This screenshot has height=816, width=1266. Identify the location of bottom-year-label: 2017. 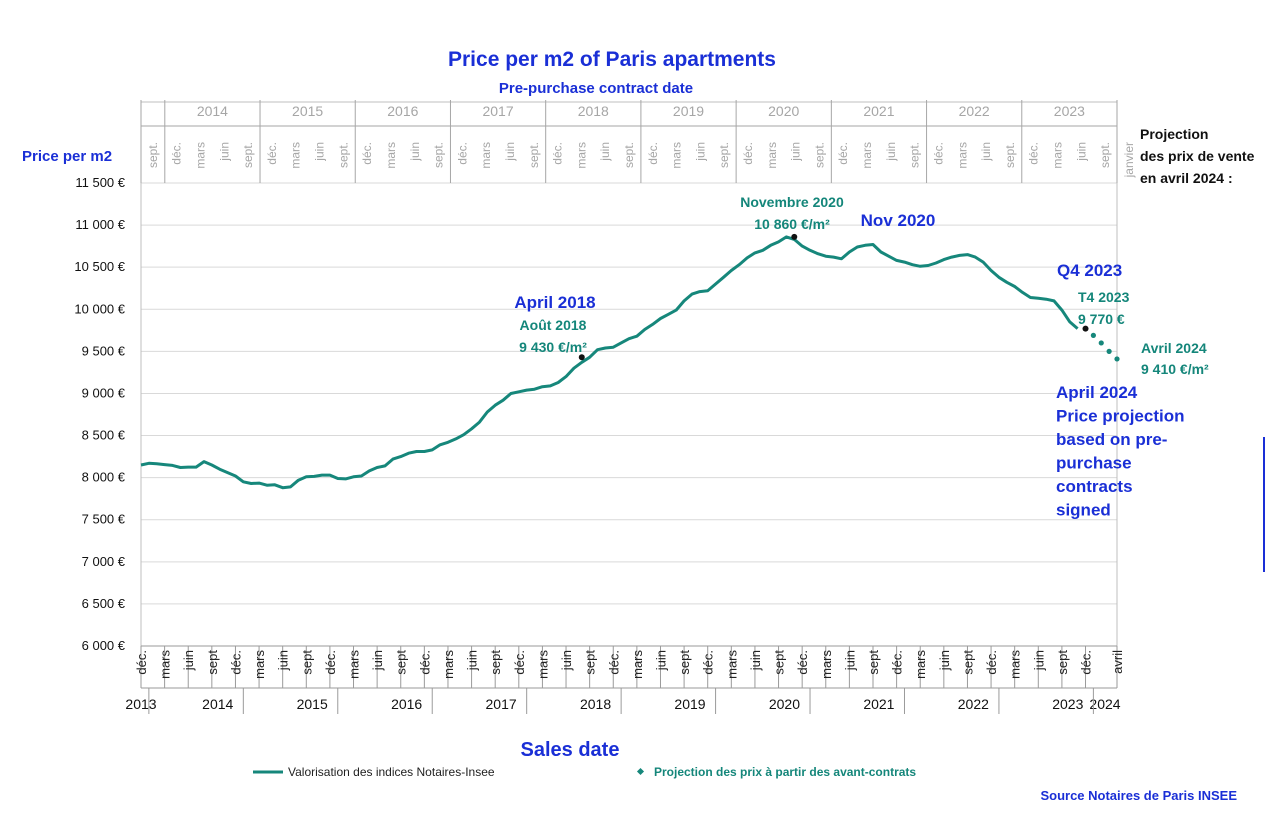
(501, 704).